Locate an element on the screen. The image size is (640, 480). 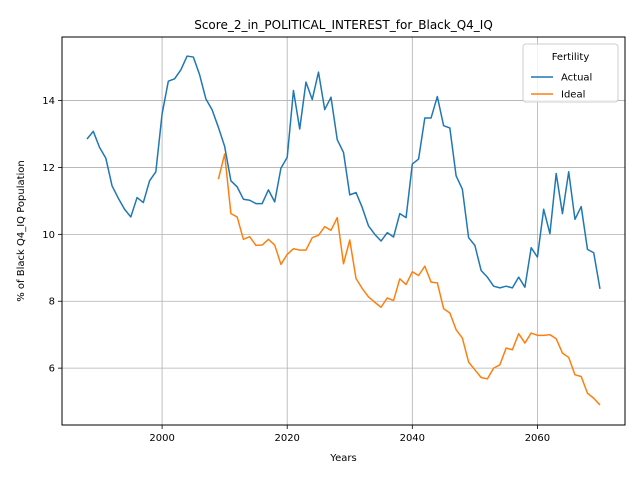
y-tick-label: 10 is located at coordinates (48, 235).